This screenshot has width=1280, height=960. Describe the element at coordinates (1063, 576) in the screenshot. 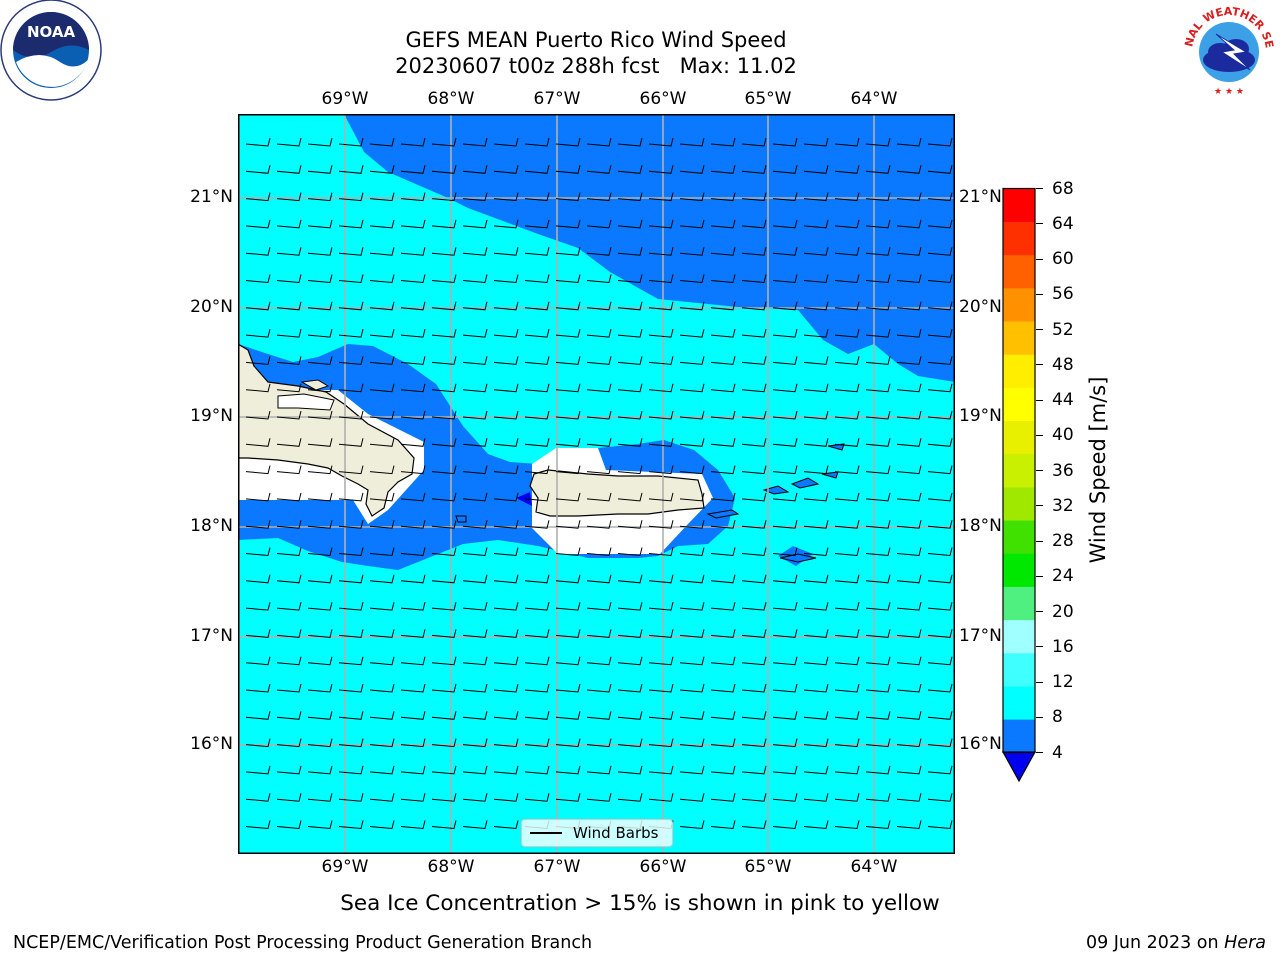

I see `colorbar-tick-label: 24` at that location.